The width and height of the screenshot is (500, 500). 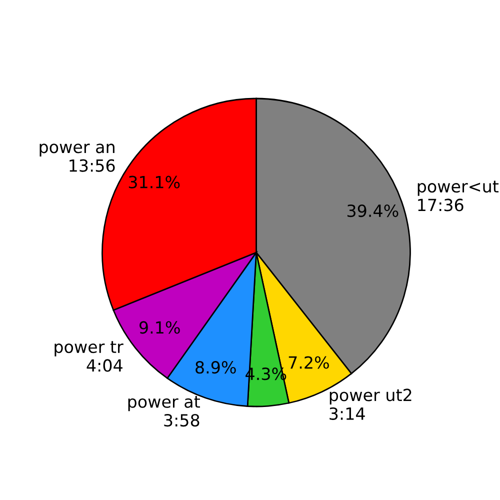 What do you see at coordinates (154, 182) in the screenshot?
I see `data-label: 31.1%` at bounding box center [154, 182].